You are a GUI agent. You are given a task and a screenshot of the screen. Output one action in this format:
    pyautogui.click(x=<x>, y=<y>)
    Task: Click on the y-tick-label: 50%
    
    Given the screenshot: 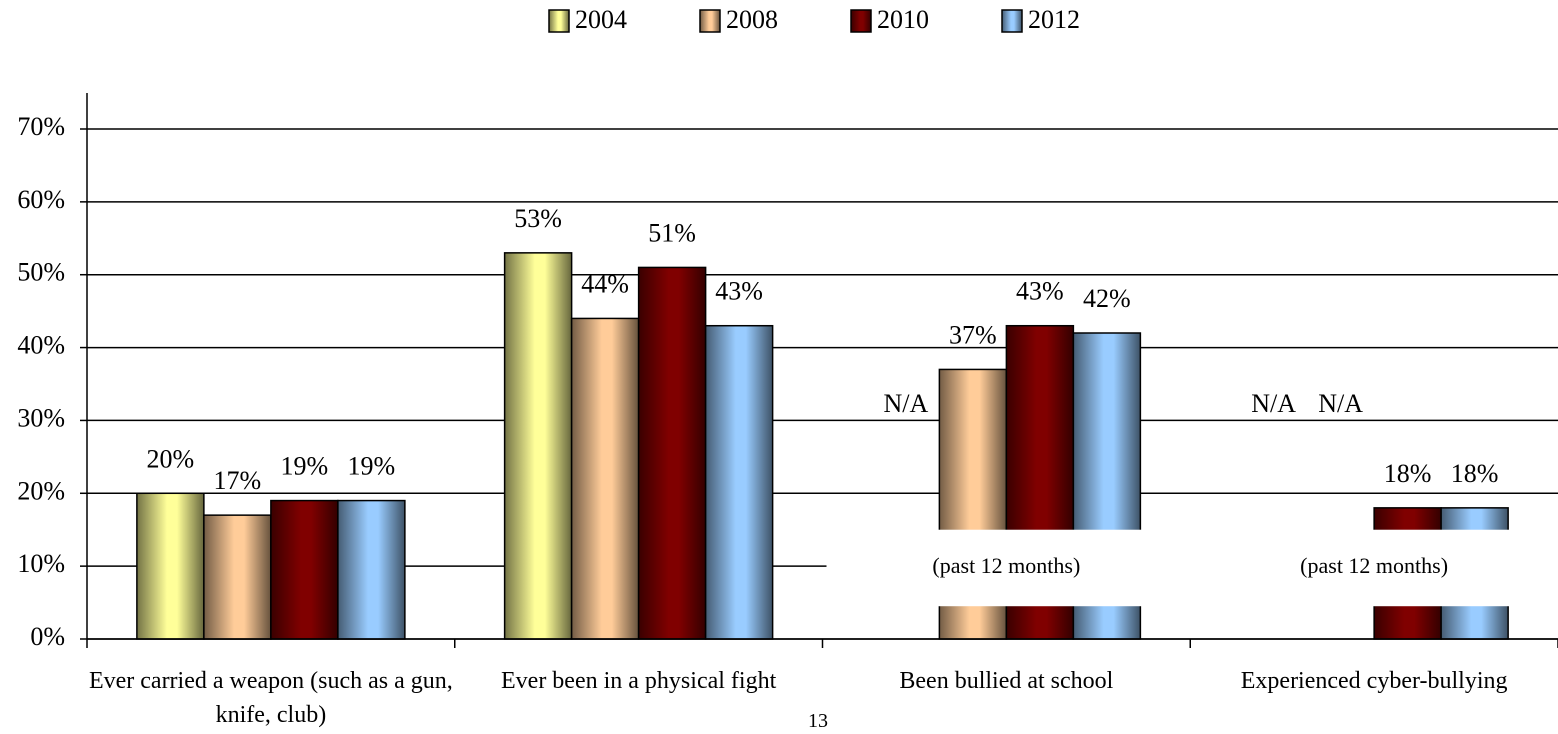 What is the action you would take?
    pyautogui.click(x=41, y=272)
    